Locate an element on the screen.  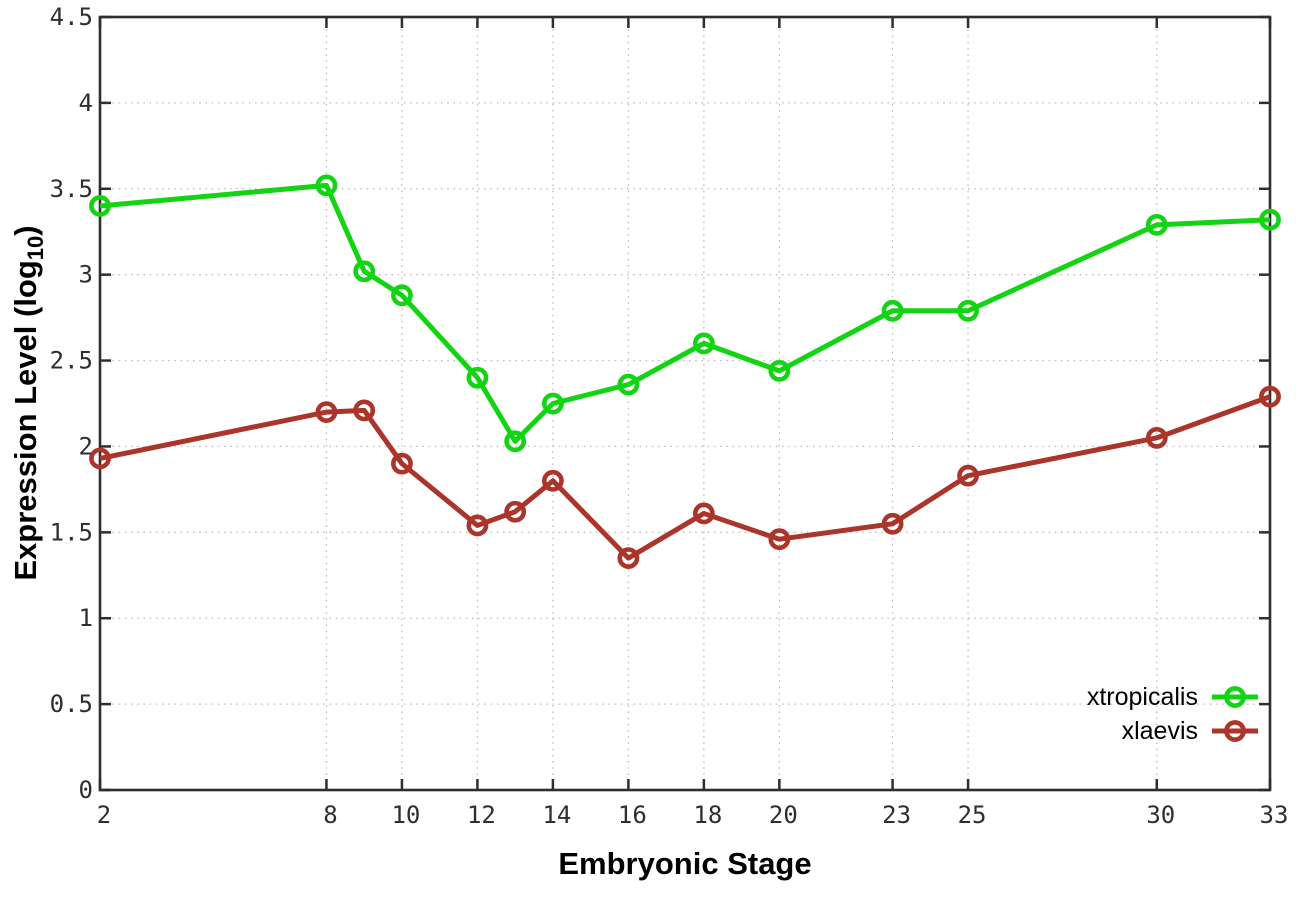
y-axis-title-subscript: 10 is located at coordinates (35, 248).